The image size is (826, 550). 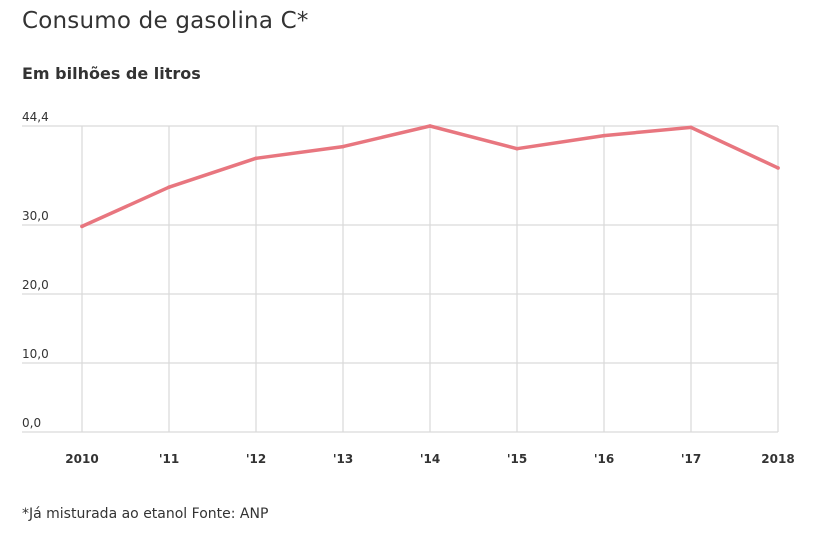 I want to click on x-tick-label: 2018, so click(x=777, y=459).